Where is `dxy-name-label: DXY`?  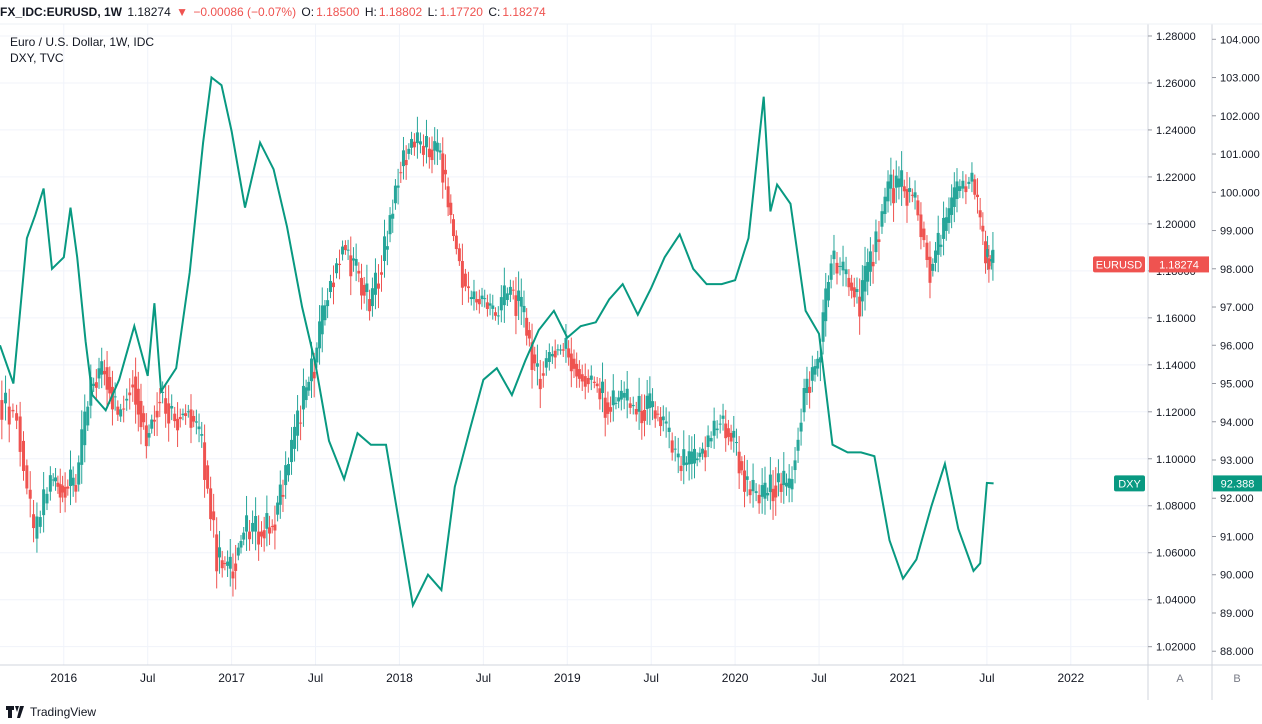 dxy-name-label: DXY is located at coordinates (1129, 484).